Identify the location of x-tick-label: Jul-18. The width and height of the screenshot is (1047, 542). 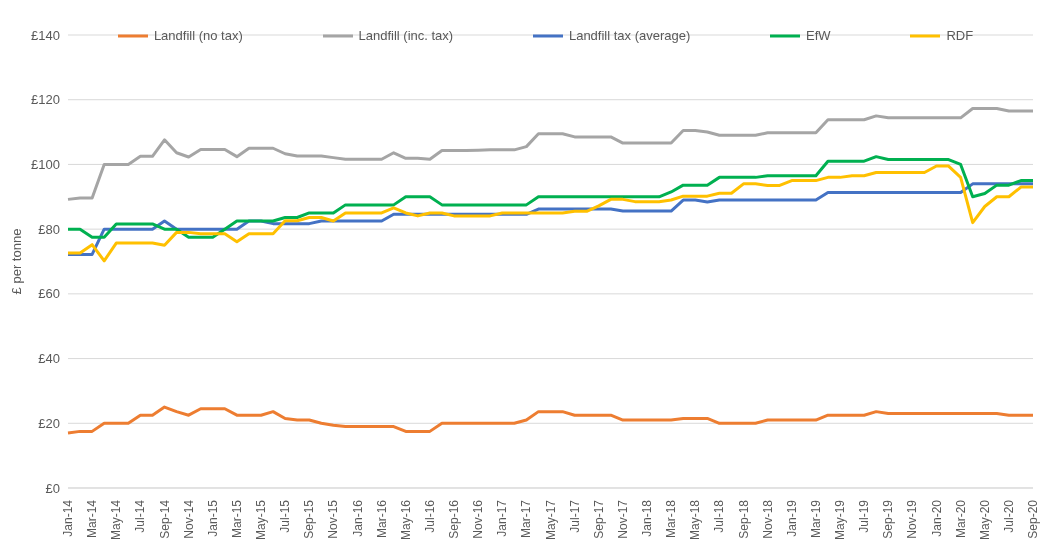
(719, 516).